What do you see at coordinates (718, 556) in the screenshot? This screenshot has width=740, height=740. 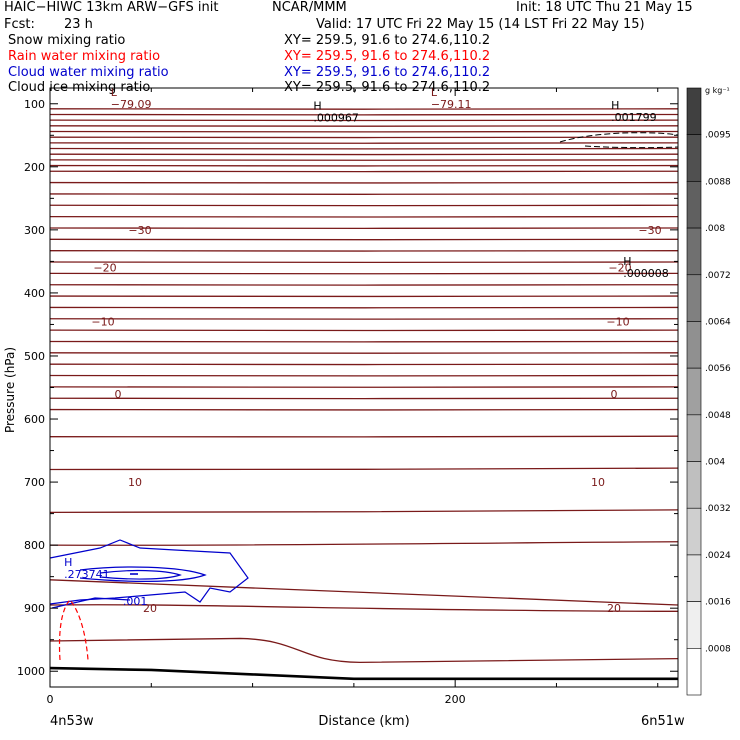 I see `colorbar-label: .0024` at bounding box center [718, 556].